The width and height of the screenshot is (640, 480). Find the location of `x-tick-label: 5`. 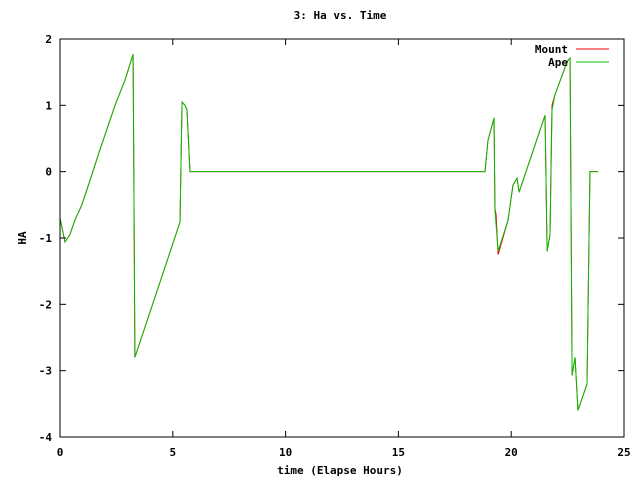

x-tick-label: 5 is located at coordinates (172, 452).